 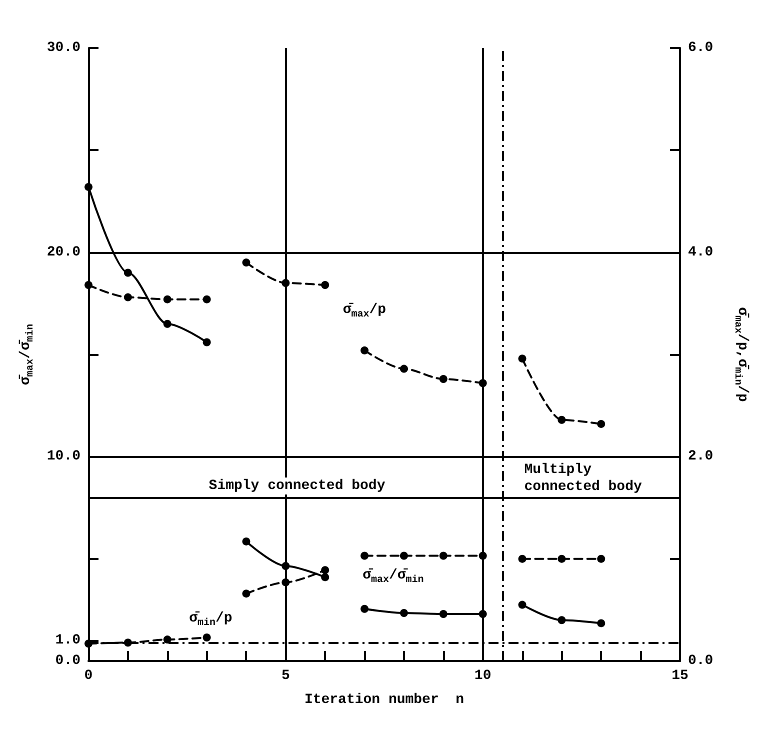 What do you see at coordinates (88, 676) in the screenshot?
I see `x-tick-label: 0` at bounding box center [88, 676].